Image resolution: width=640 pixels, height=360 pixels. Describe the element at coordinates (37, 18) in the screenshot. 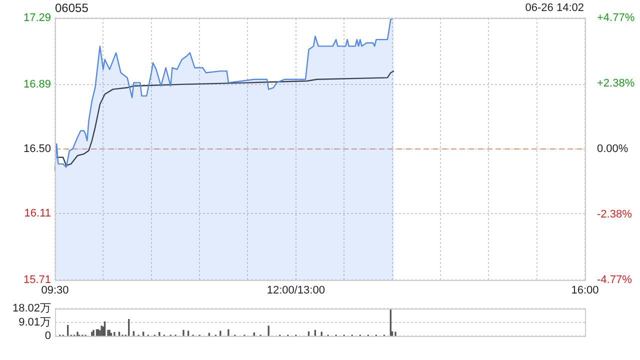

I see `y-tick-label: 17.29` at that location.